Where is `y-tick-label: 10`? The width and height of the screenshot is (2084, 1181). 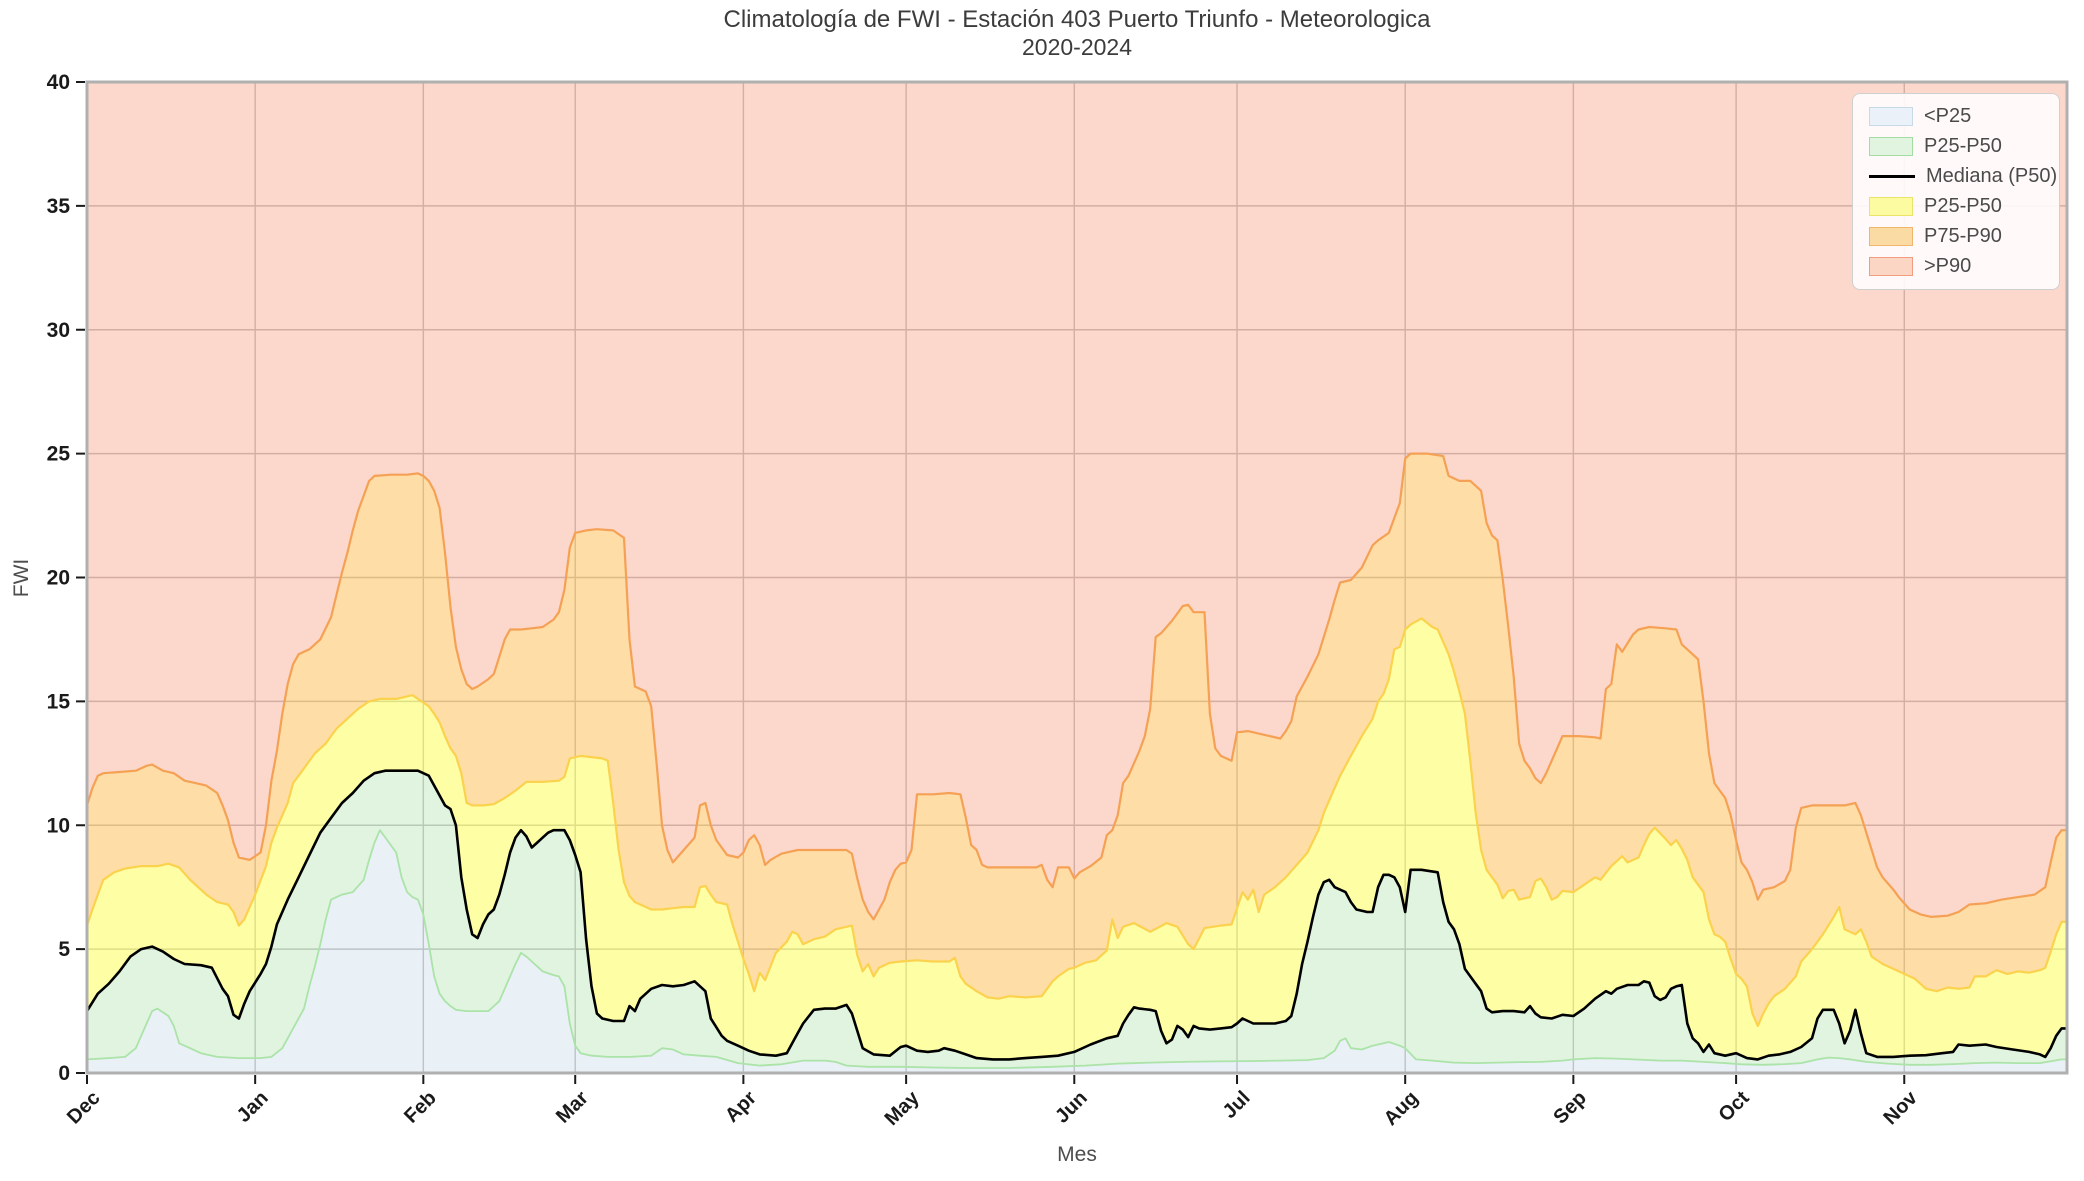
y-tick-label: 10 is located at coordinates (58, 825).